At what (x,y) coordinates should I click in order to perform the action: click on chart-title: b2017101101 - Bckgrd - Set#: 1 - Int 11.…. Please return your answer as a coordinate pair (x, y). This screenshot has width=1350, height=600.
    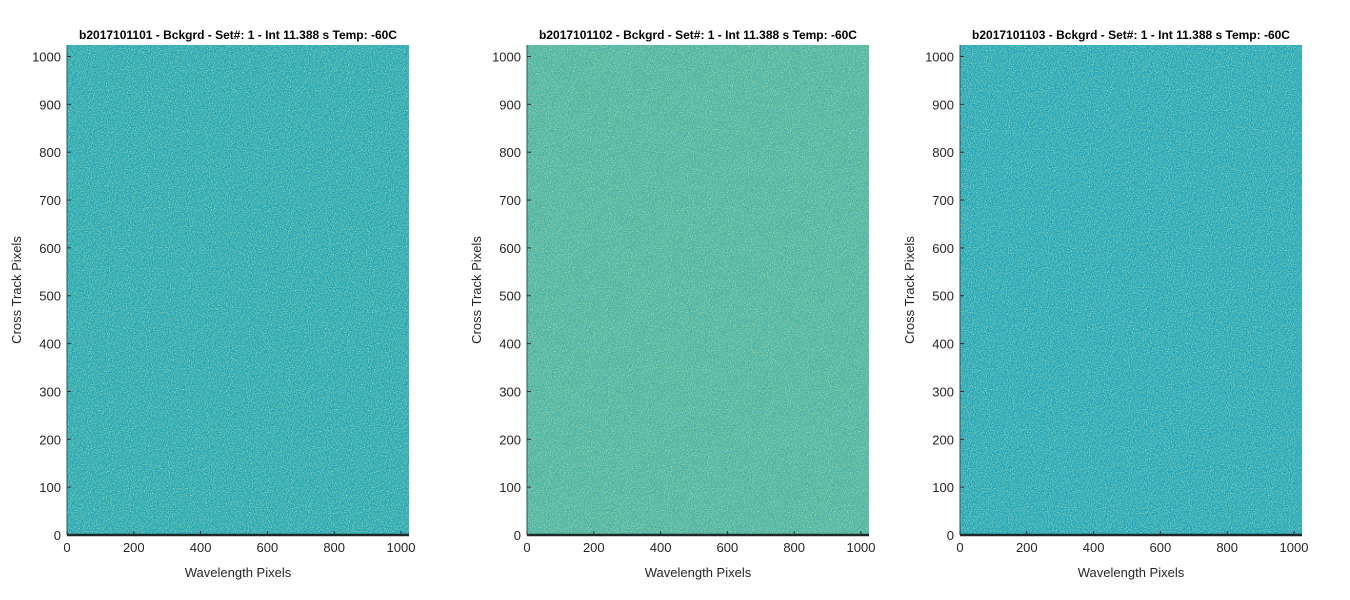
    Looking at the image, I should click on (238, 35).